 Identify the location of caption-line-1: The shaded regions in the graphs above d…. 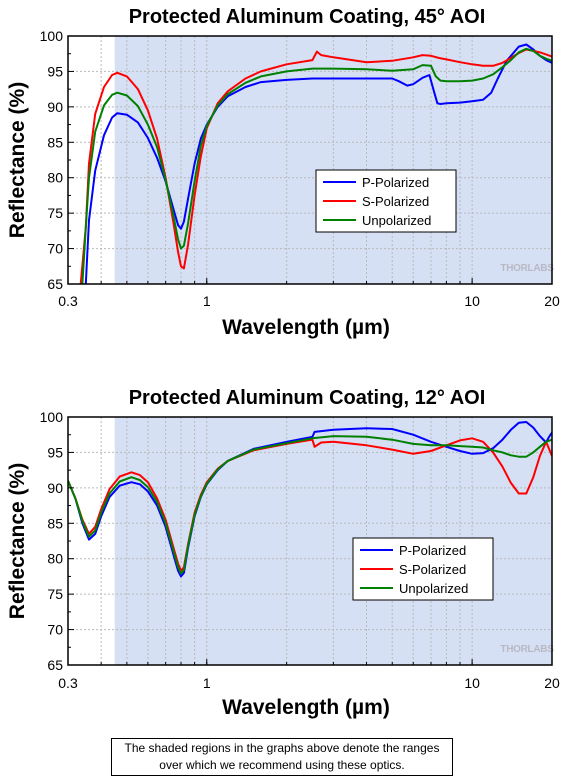
(282, 748).